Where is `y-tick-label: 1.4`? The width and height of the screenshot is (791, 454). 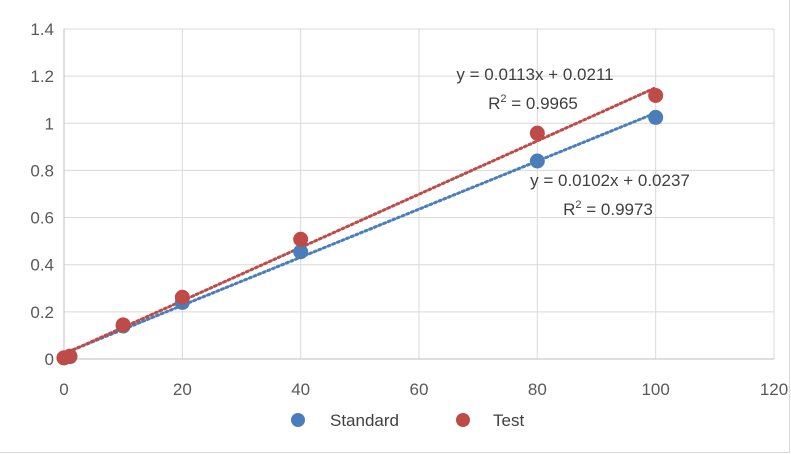
y-tick-label: 1.4 is located at coordinates (42, 29).